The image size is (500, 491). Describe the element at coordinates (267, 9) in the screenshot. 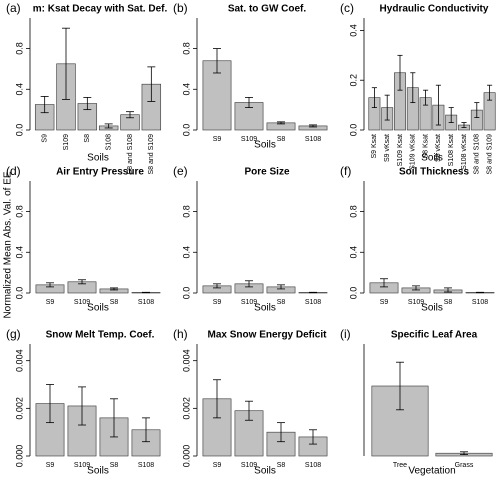

I see `chart-title: Sat. to GW Coef.` at that location.